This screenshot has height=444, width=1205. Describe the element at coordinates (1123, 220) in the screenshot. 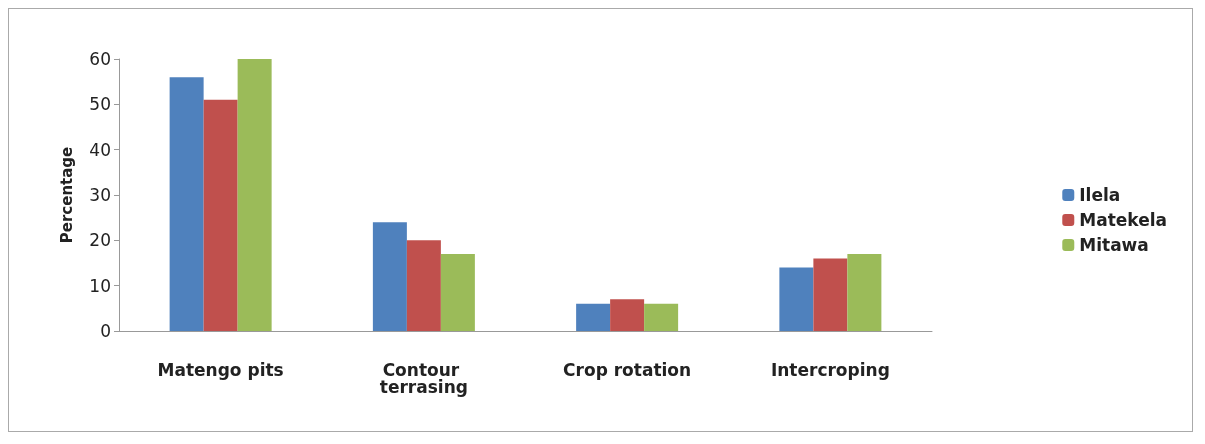

I see `legend-label: Matekela` at that location.